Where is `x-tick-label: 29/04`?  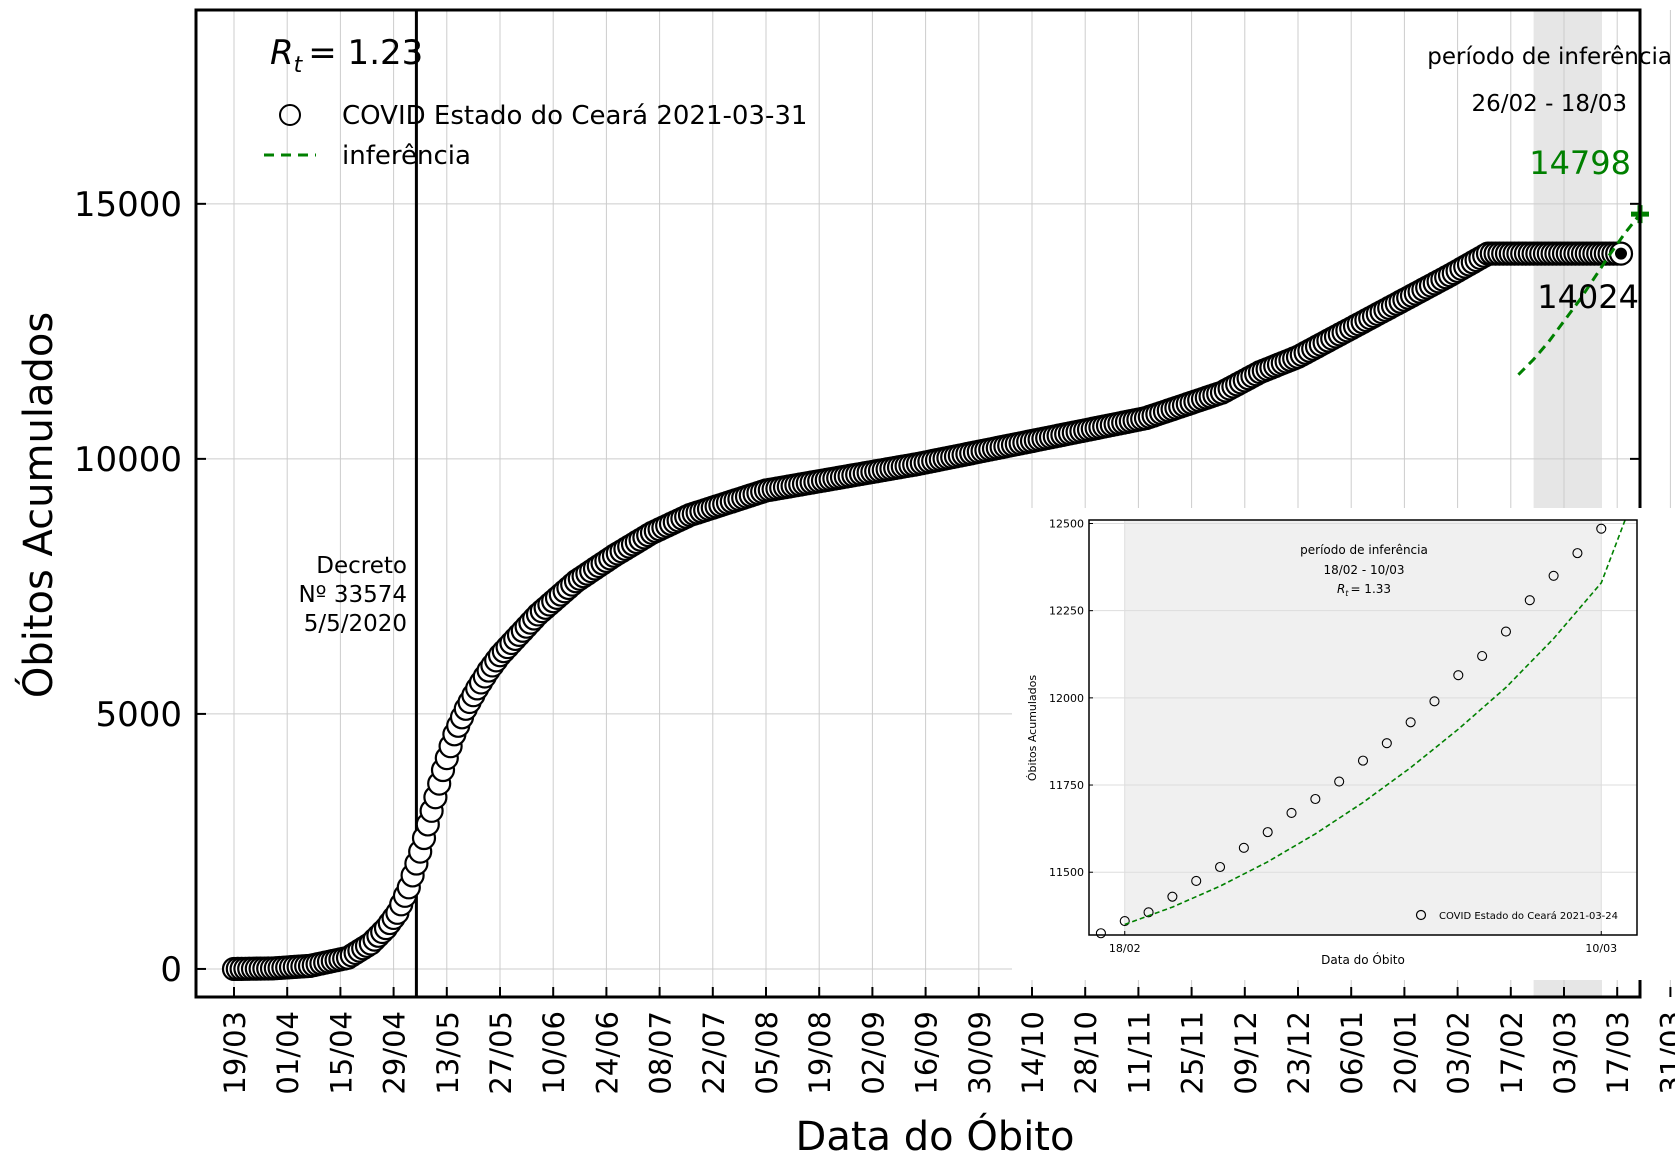
x-tick-label: 29/04 is located at coordinates (395, 1053).